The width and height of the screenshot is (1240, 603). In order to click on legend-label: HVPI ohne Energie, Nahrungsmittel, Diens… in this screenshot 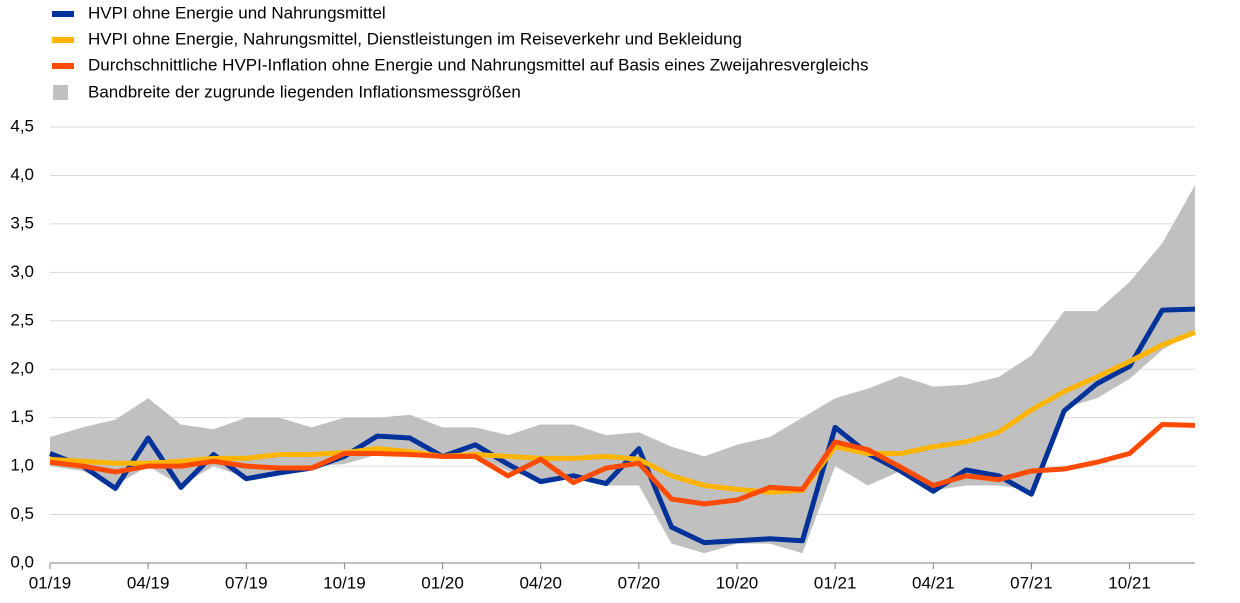, I will do `click(415, 38)`.